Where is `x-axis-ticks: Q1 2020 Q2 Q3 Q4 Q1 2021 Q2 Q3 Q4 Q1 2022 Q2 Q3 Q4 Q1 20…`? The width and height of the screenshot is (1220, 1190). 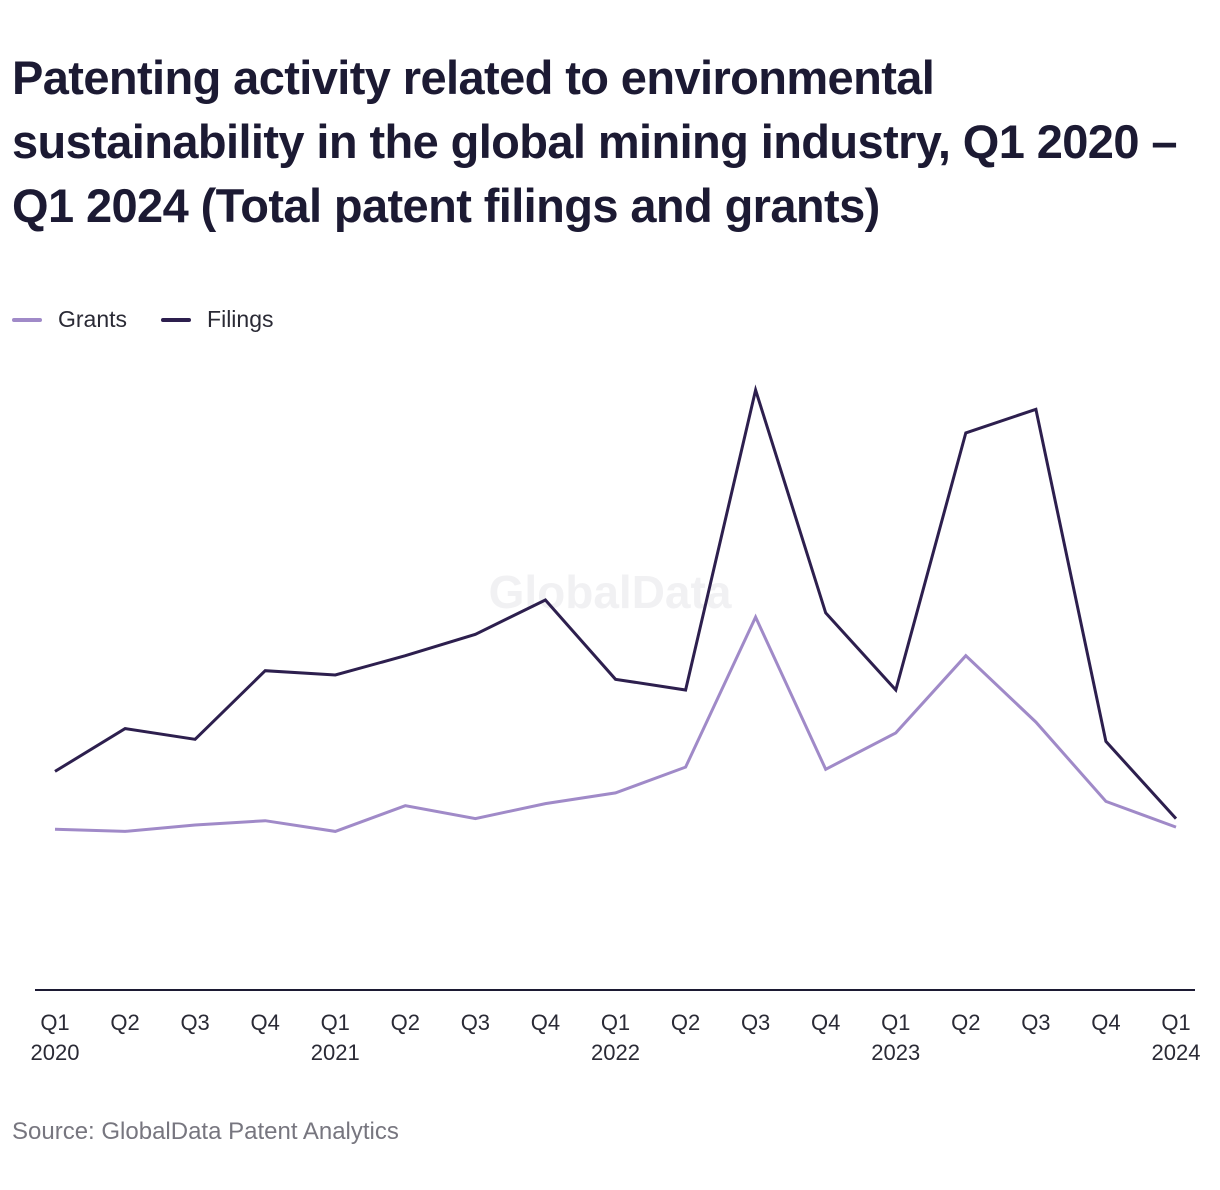
x-axis-ticks: Q1 2020 Q2 Q3 Q4 Q1 2021 Q2 Q3 Q4 Q1 2022 Q2 Q3 Q4 Q1 20… is located at coordinates (616, 1037).